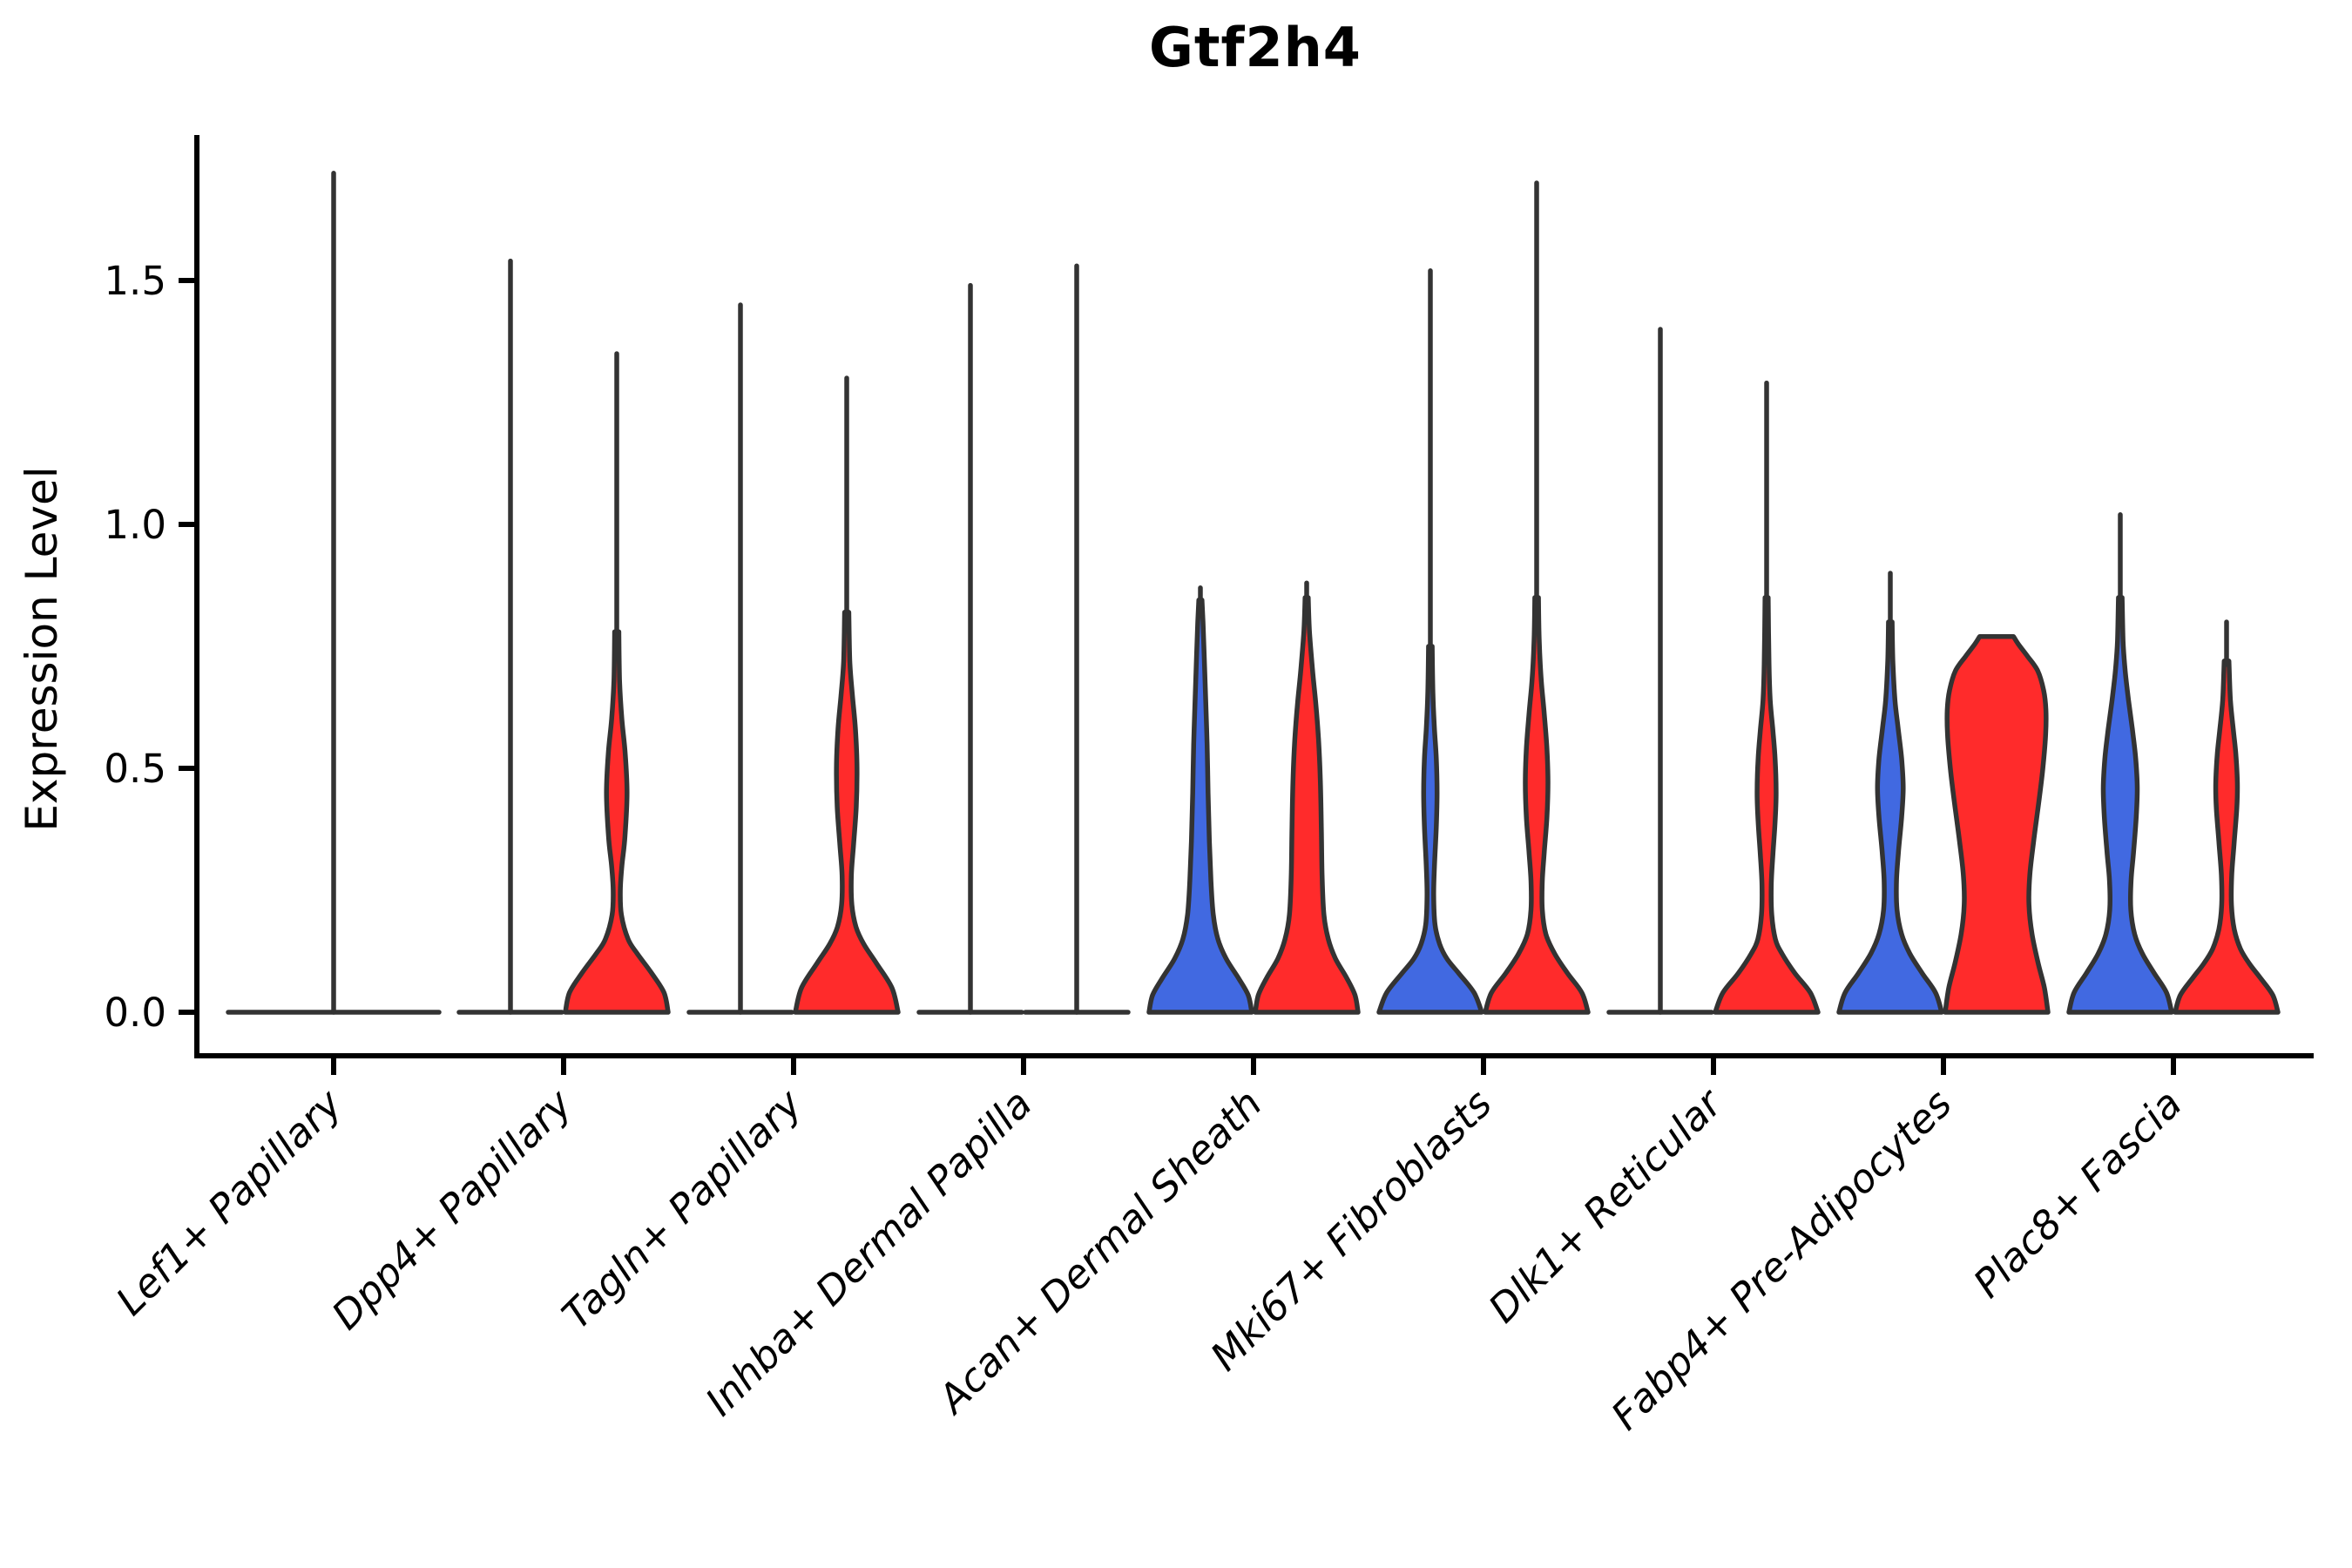  What do you see at coordinates (2077, 1193) in the screenshot?
I see `x-tick-label-8: Plac8+ Fascia` at bounding box center [2077, 1193].